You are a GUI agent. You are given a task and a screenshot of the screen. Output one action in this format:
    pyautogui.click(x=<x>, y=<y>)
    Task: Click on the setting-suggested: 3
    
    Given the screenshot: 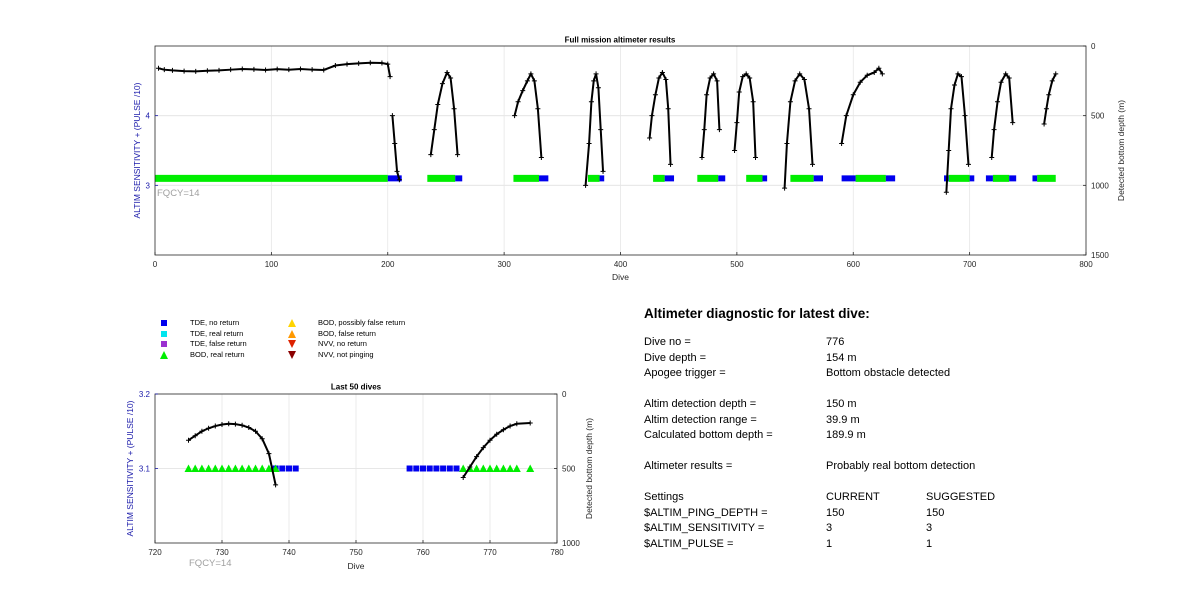 What is the action you would take?
    pyautogui.click(x=929, y=528)
    